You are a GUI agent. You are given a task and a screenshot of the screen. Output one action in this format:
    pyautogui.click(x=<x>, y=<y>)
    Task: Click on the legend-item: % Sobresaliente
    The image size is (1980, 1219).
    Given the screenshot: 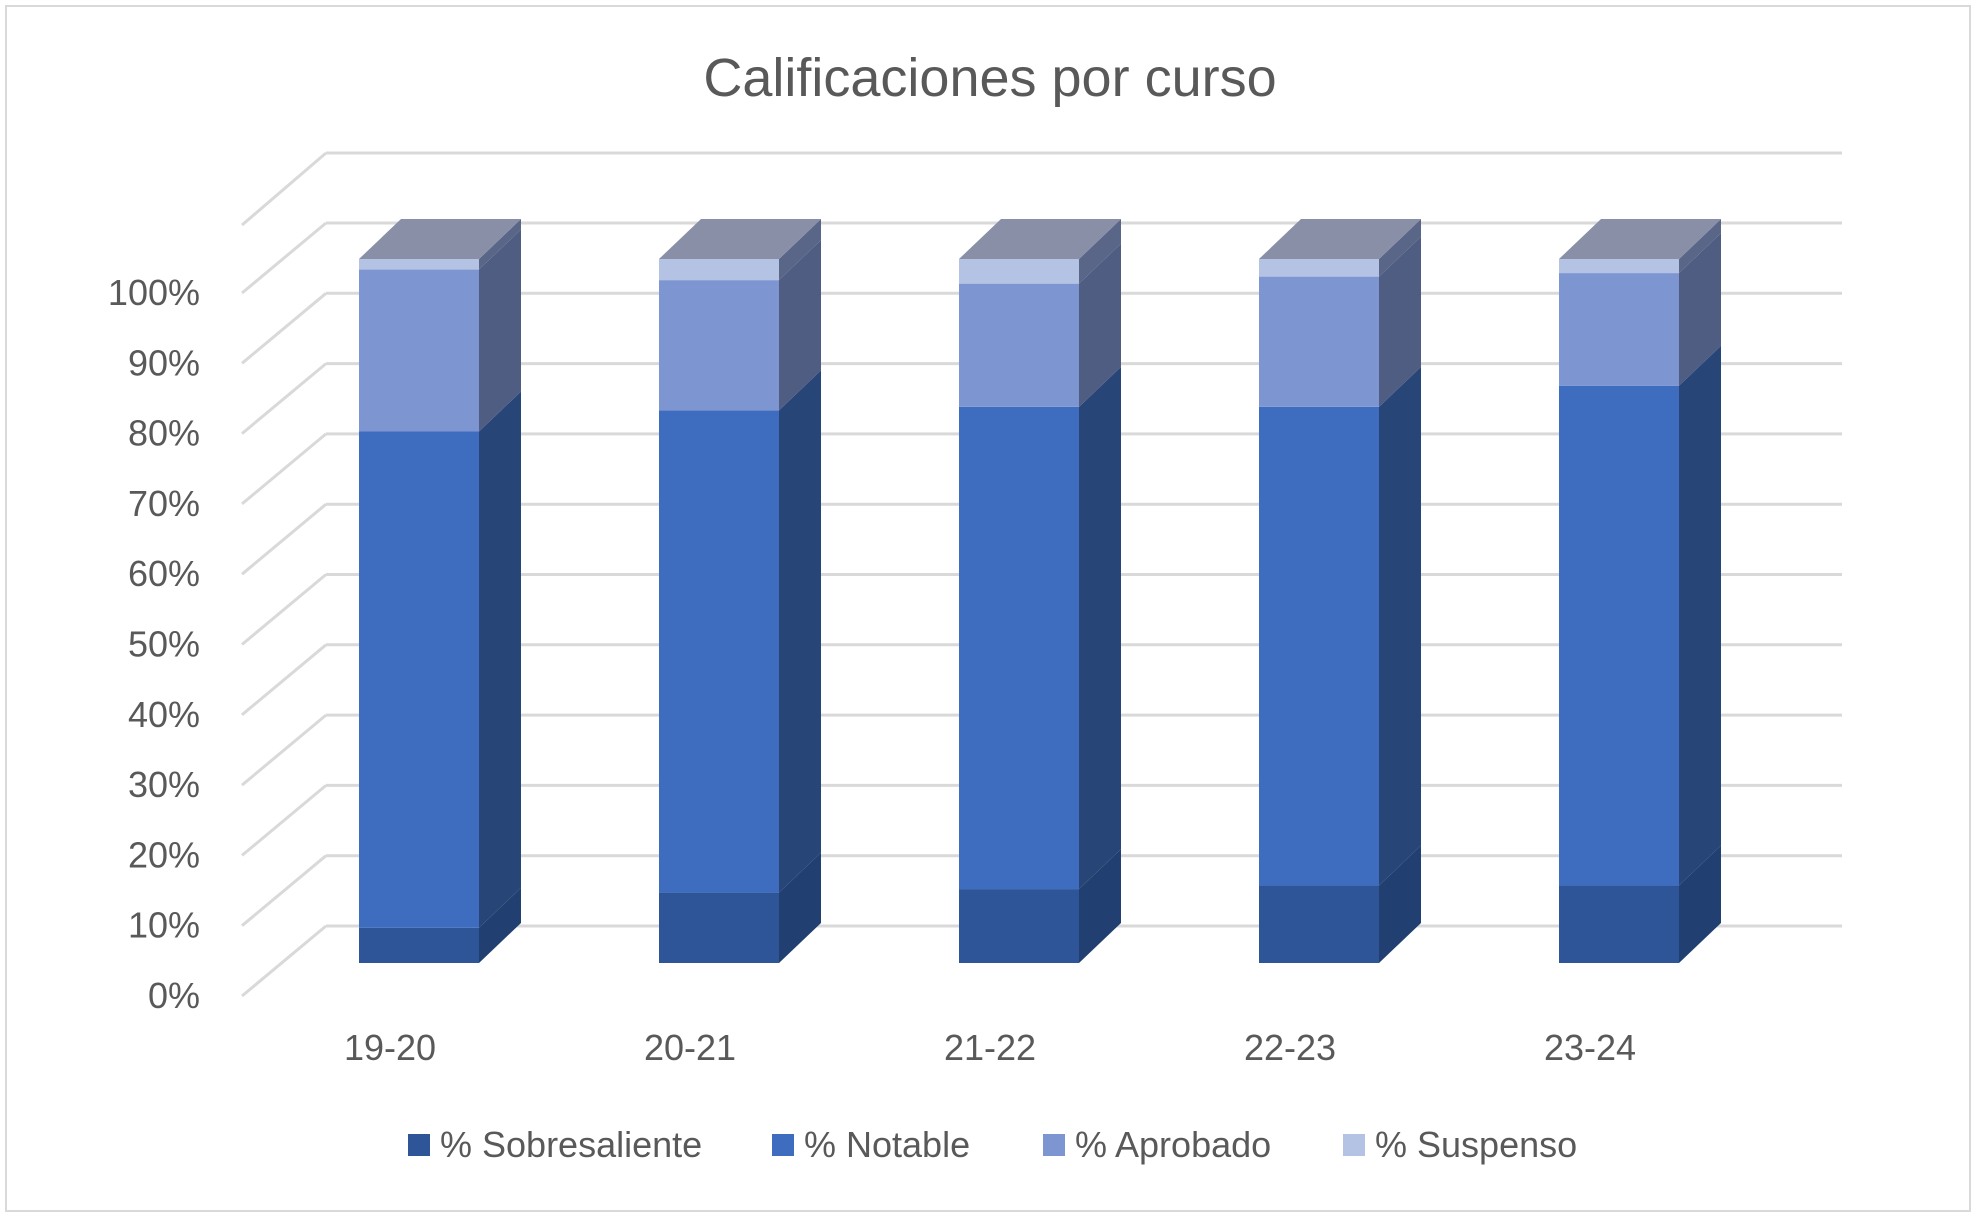 What is the action you would take?
    pyautogui.click(x=555, y=1144)
    